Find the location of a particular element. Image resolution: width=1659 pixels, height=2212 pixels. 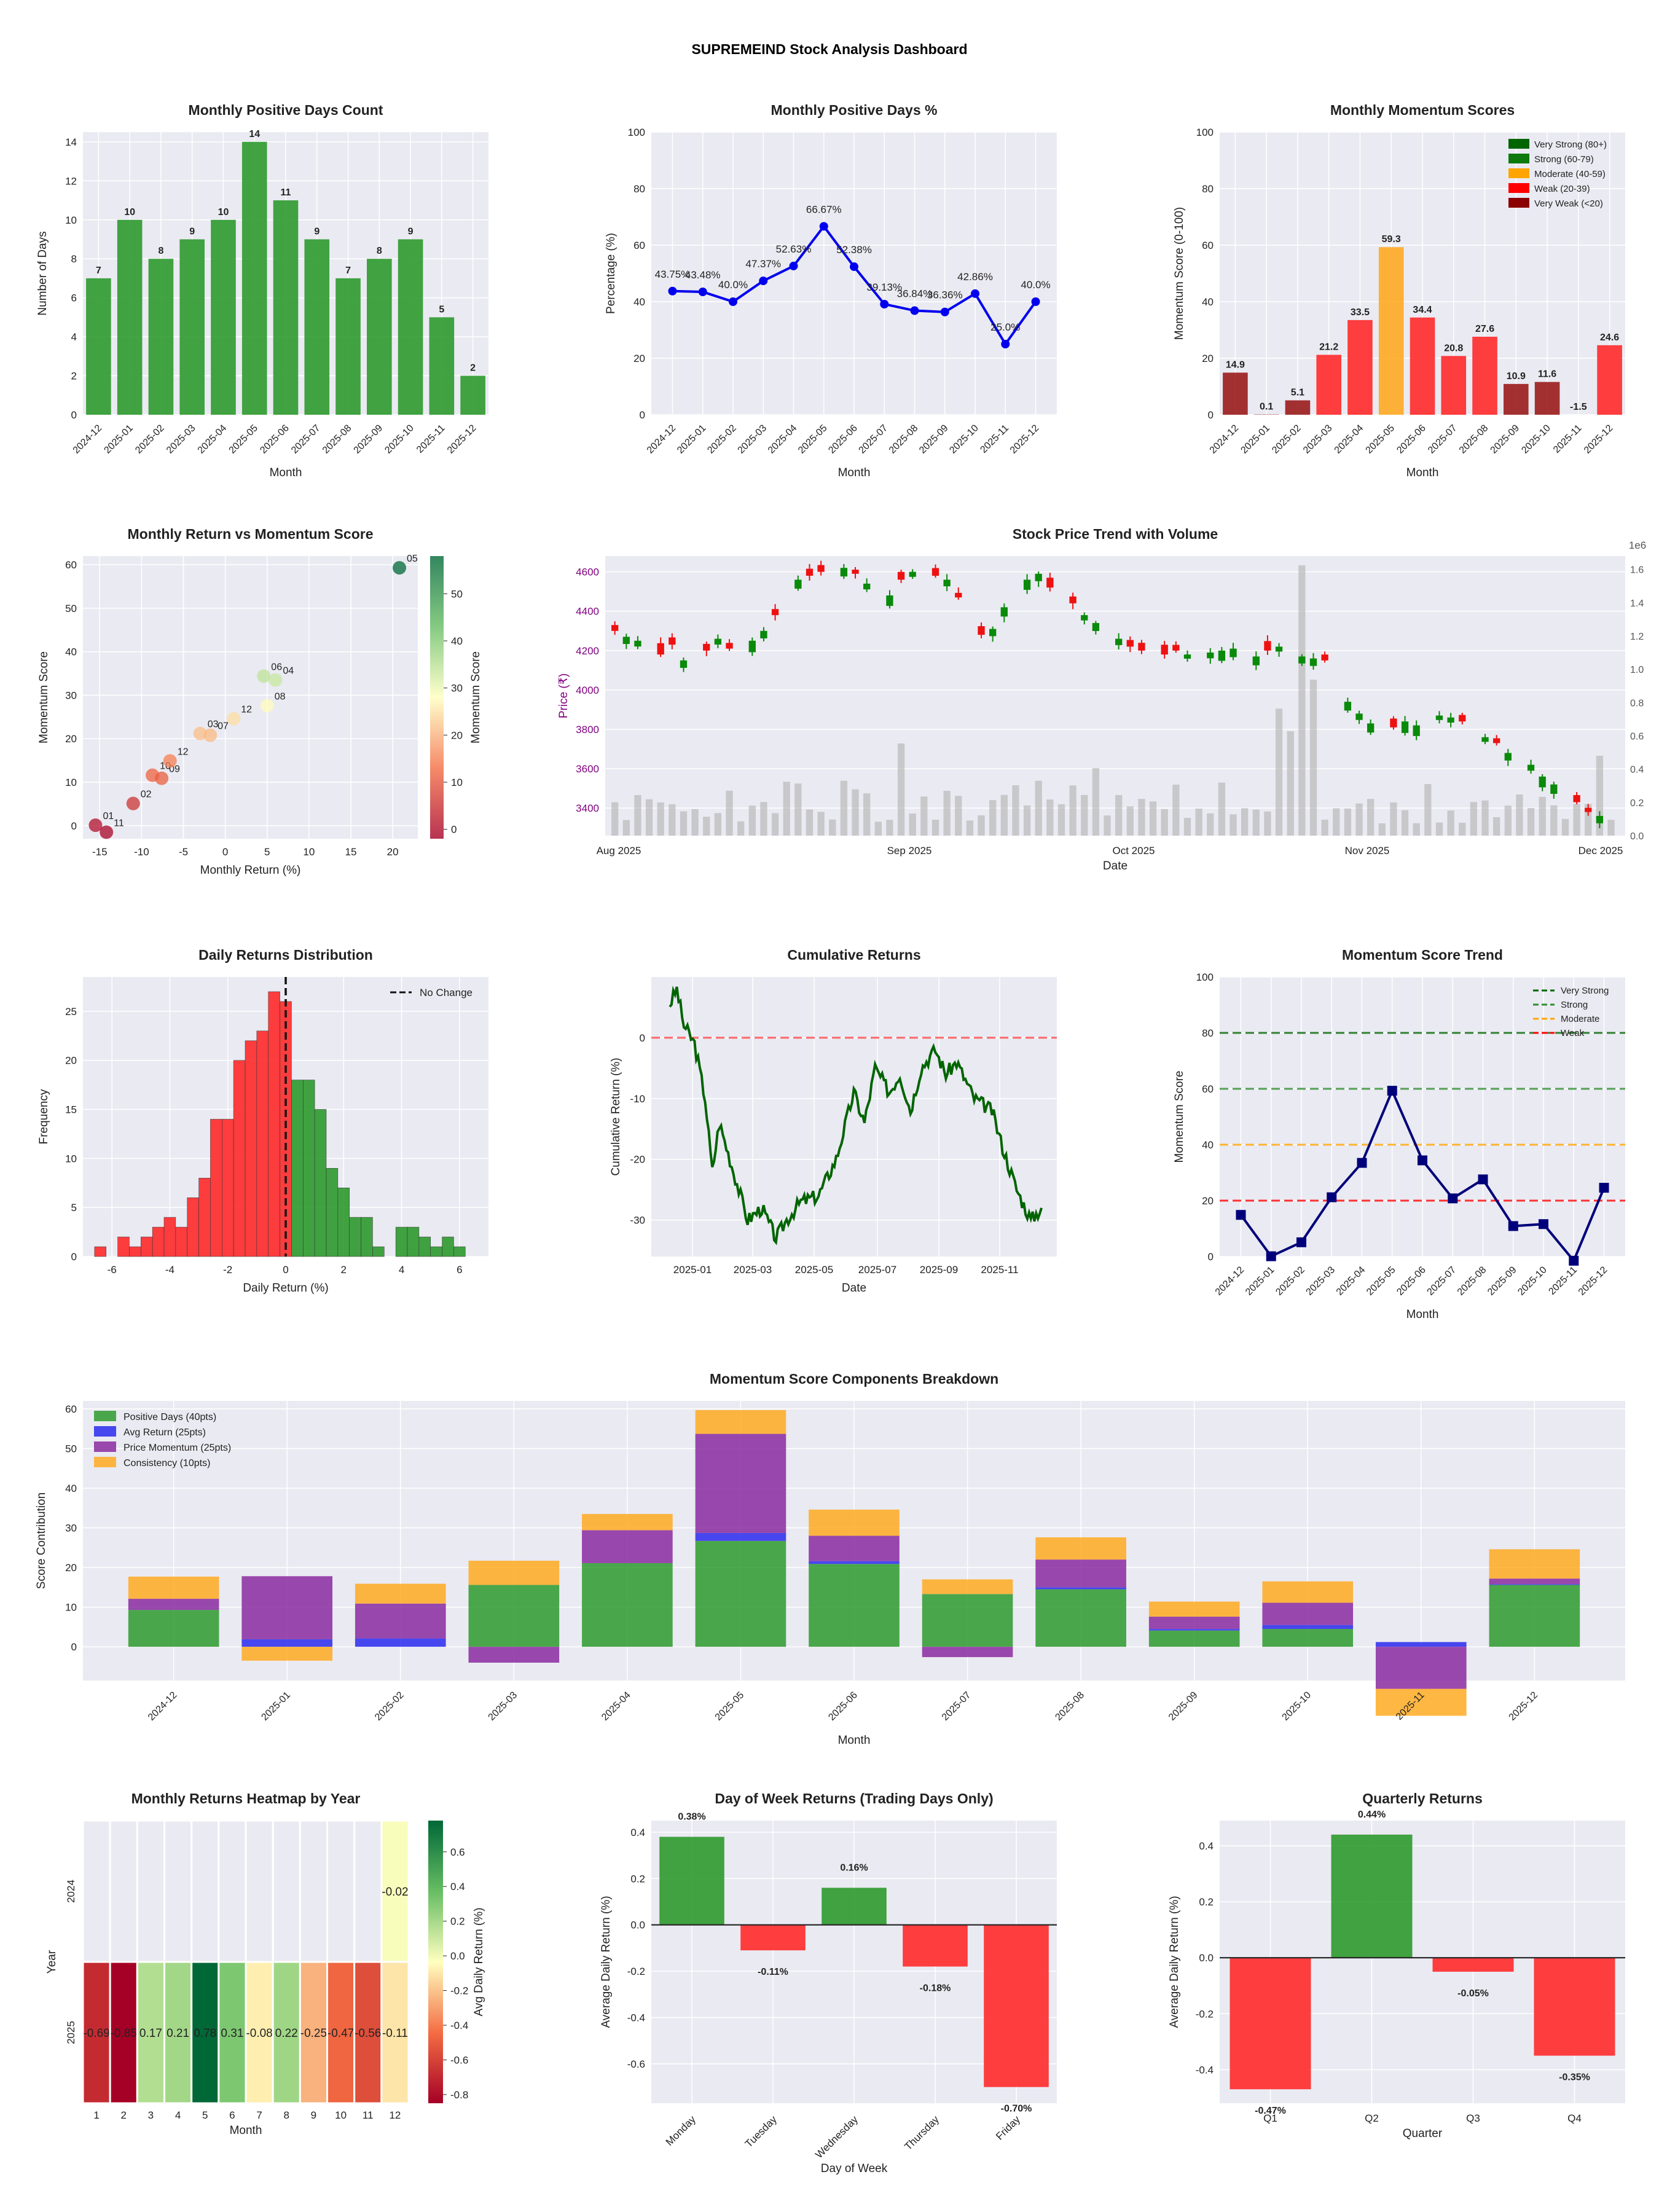

volume-tick-label: 1.6 is located at coordinates (1637, 570).